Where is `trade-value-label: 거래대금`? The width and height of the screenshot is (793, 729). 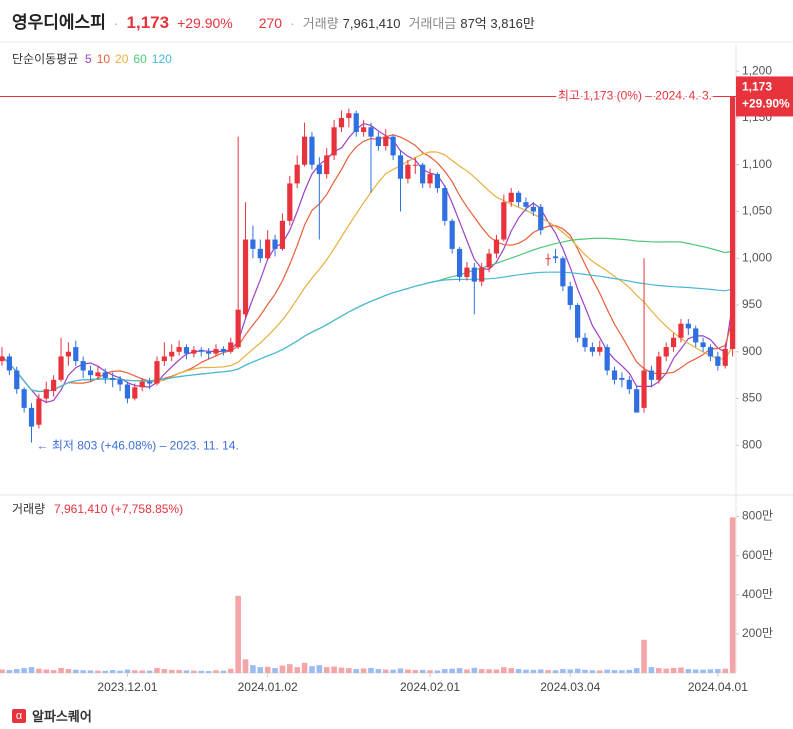 trade-value-label: 거래대금 is located at coordinates (432, 23).